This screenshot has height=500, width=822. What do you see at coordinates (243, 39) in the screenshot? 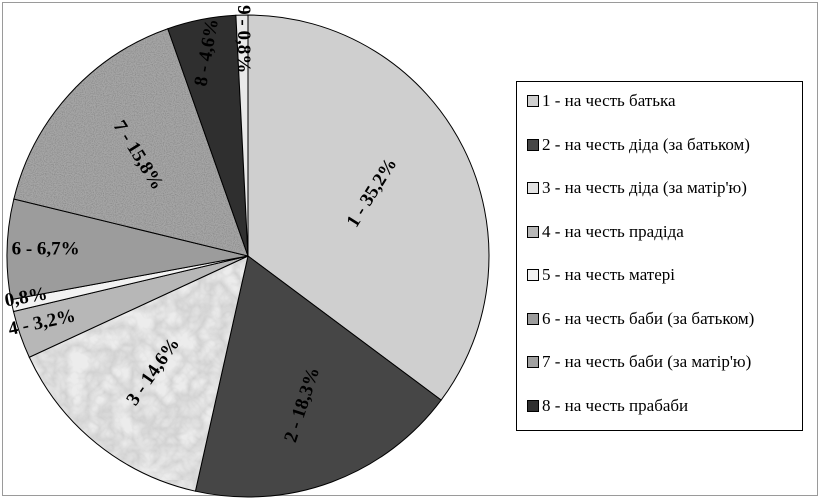
I see `slice-label-9: 9 - 0,8%` at bounding box center [243, 39].